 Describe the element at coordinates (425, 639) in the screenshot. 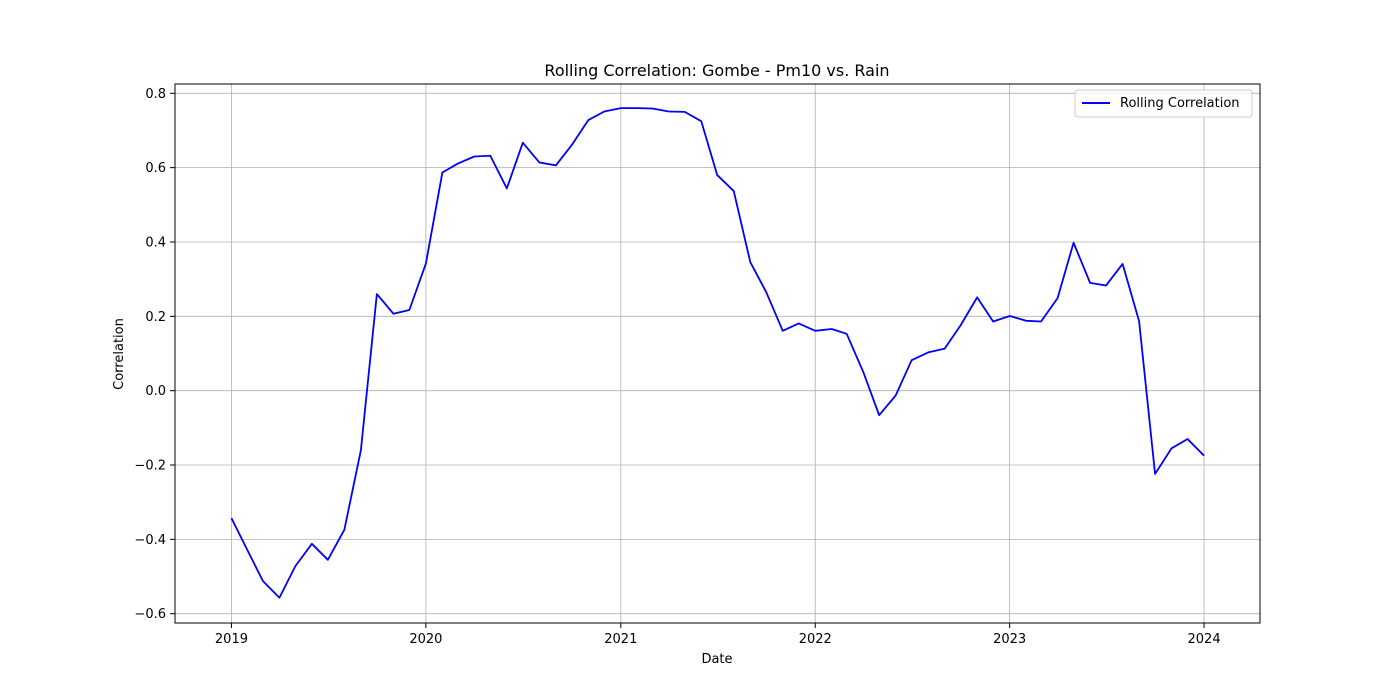

I see `x-tick-label: 2020` at that location.